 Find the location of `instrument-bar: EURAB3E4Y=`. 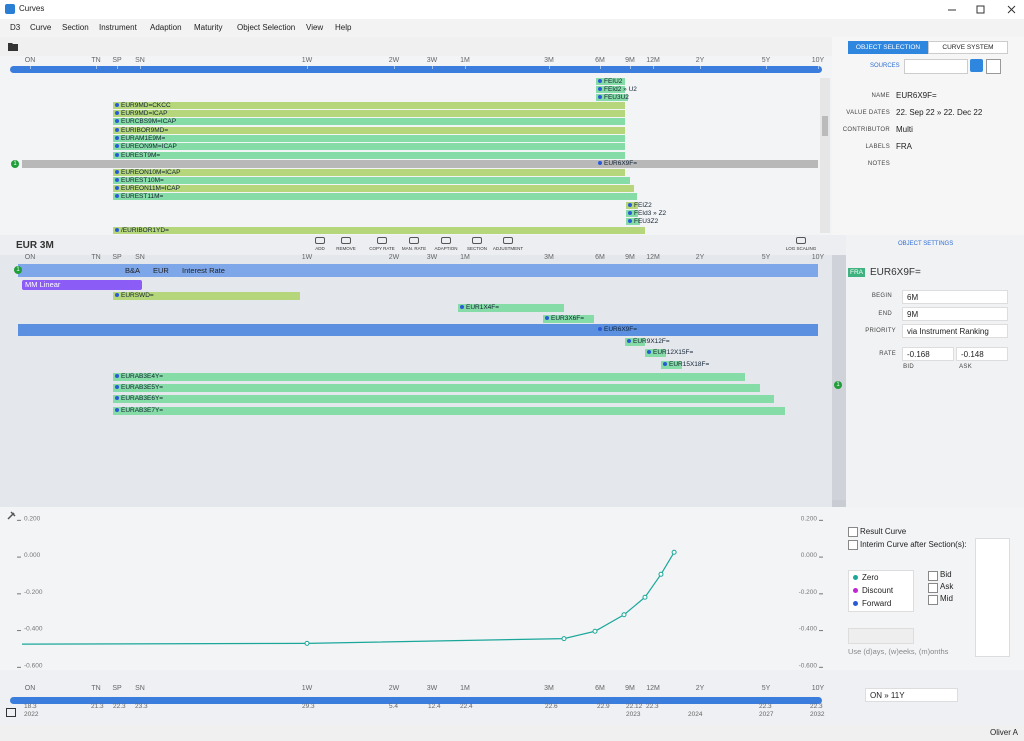

instrument-bar: EURAB3E4Y= is located at coordinates (429, 377).